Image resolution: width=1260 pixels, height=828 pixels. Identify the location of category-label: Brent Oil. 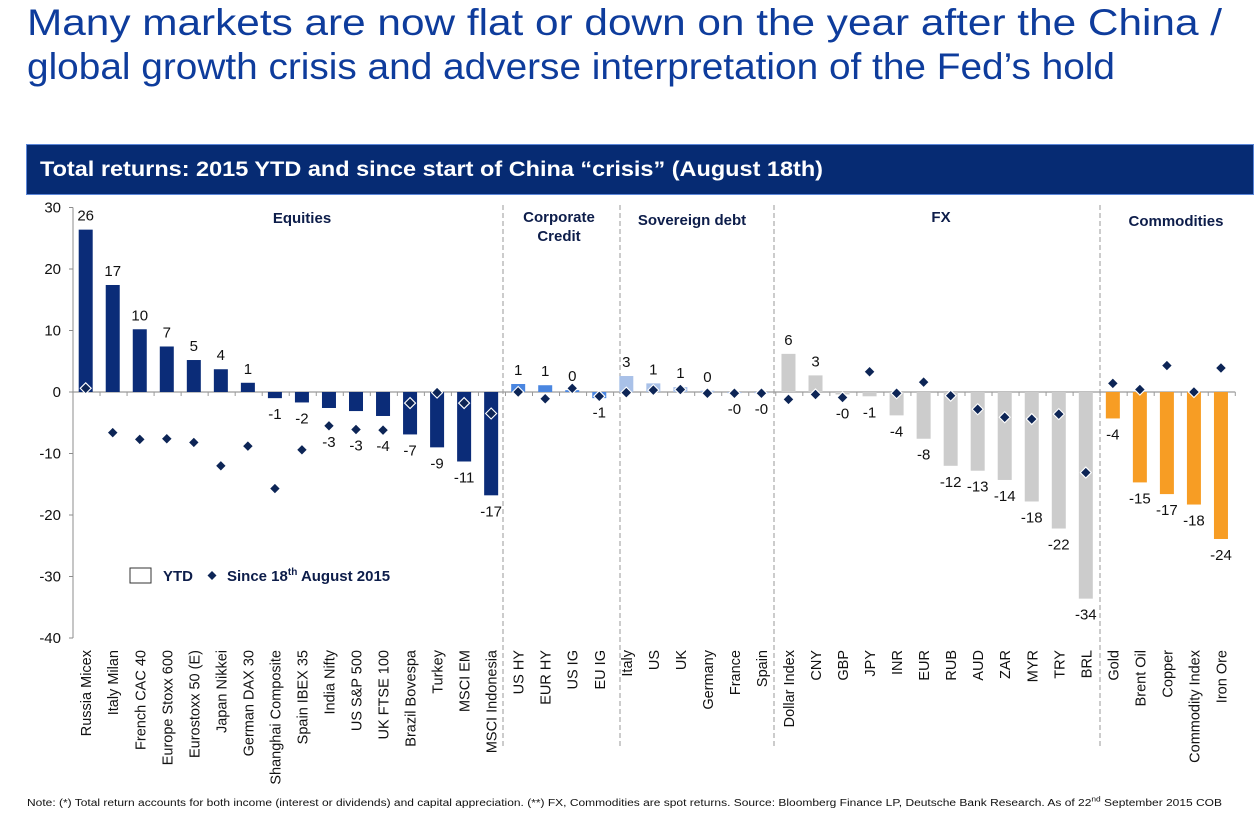
(1141, 678).